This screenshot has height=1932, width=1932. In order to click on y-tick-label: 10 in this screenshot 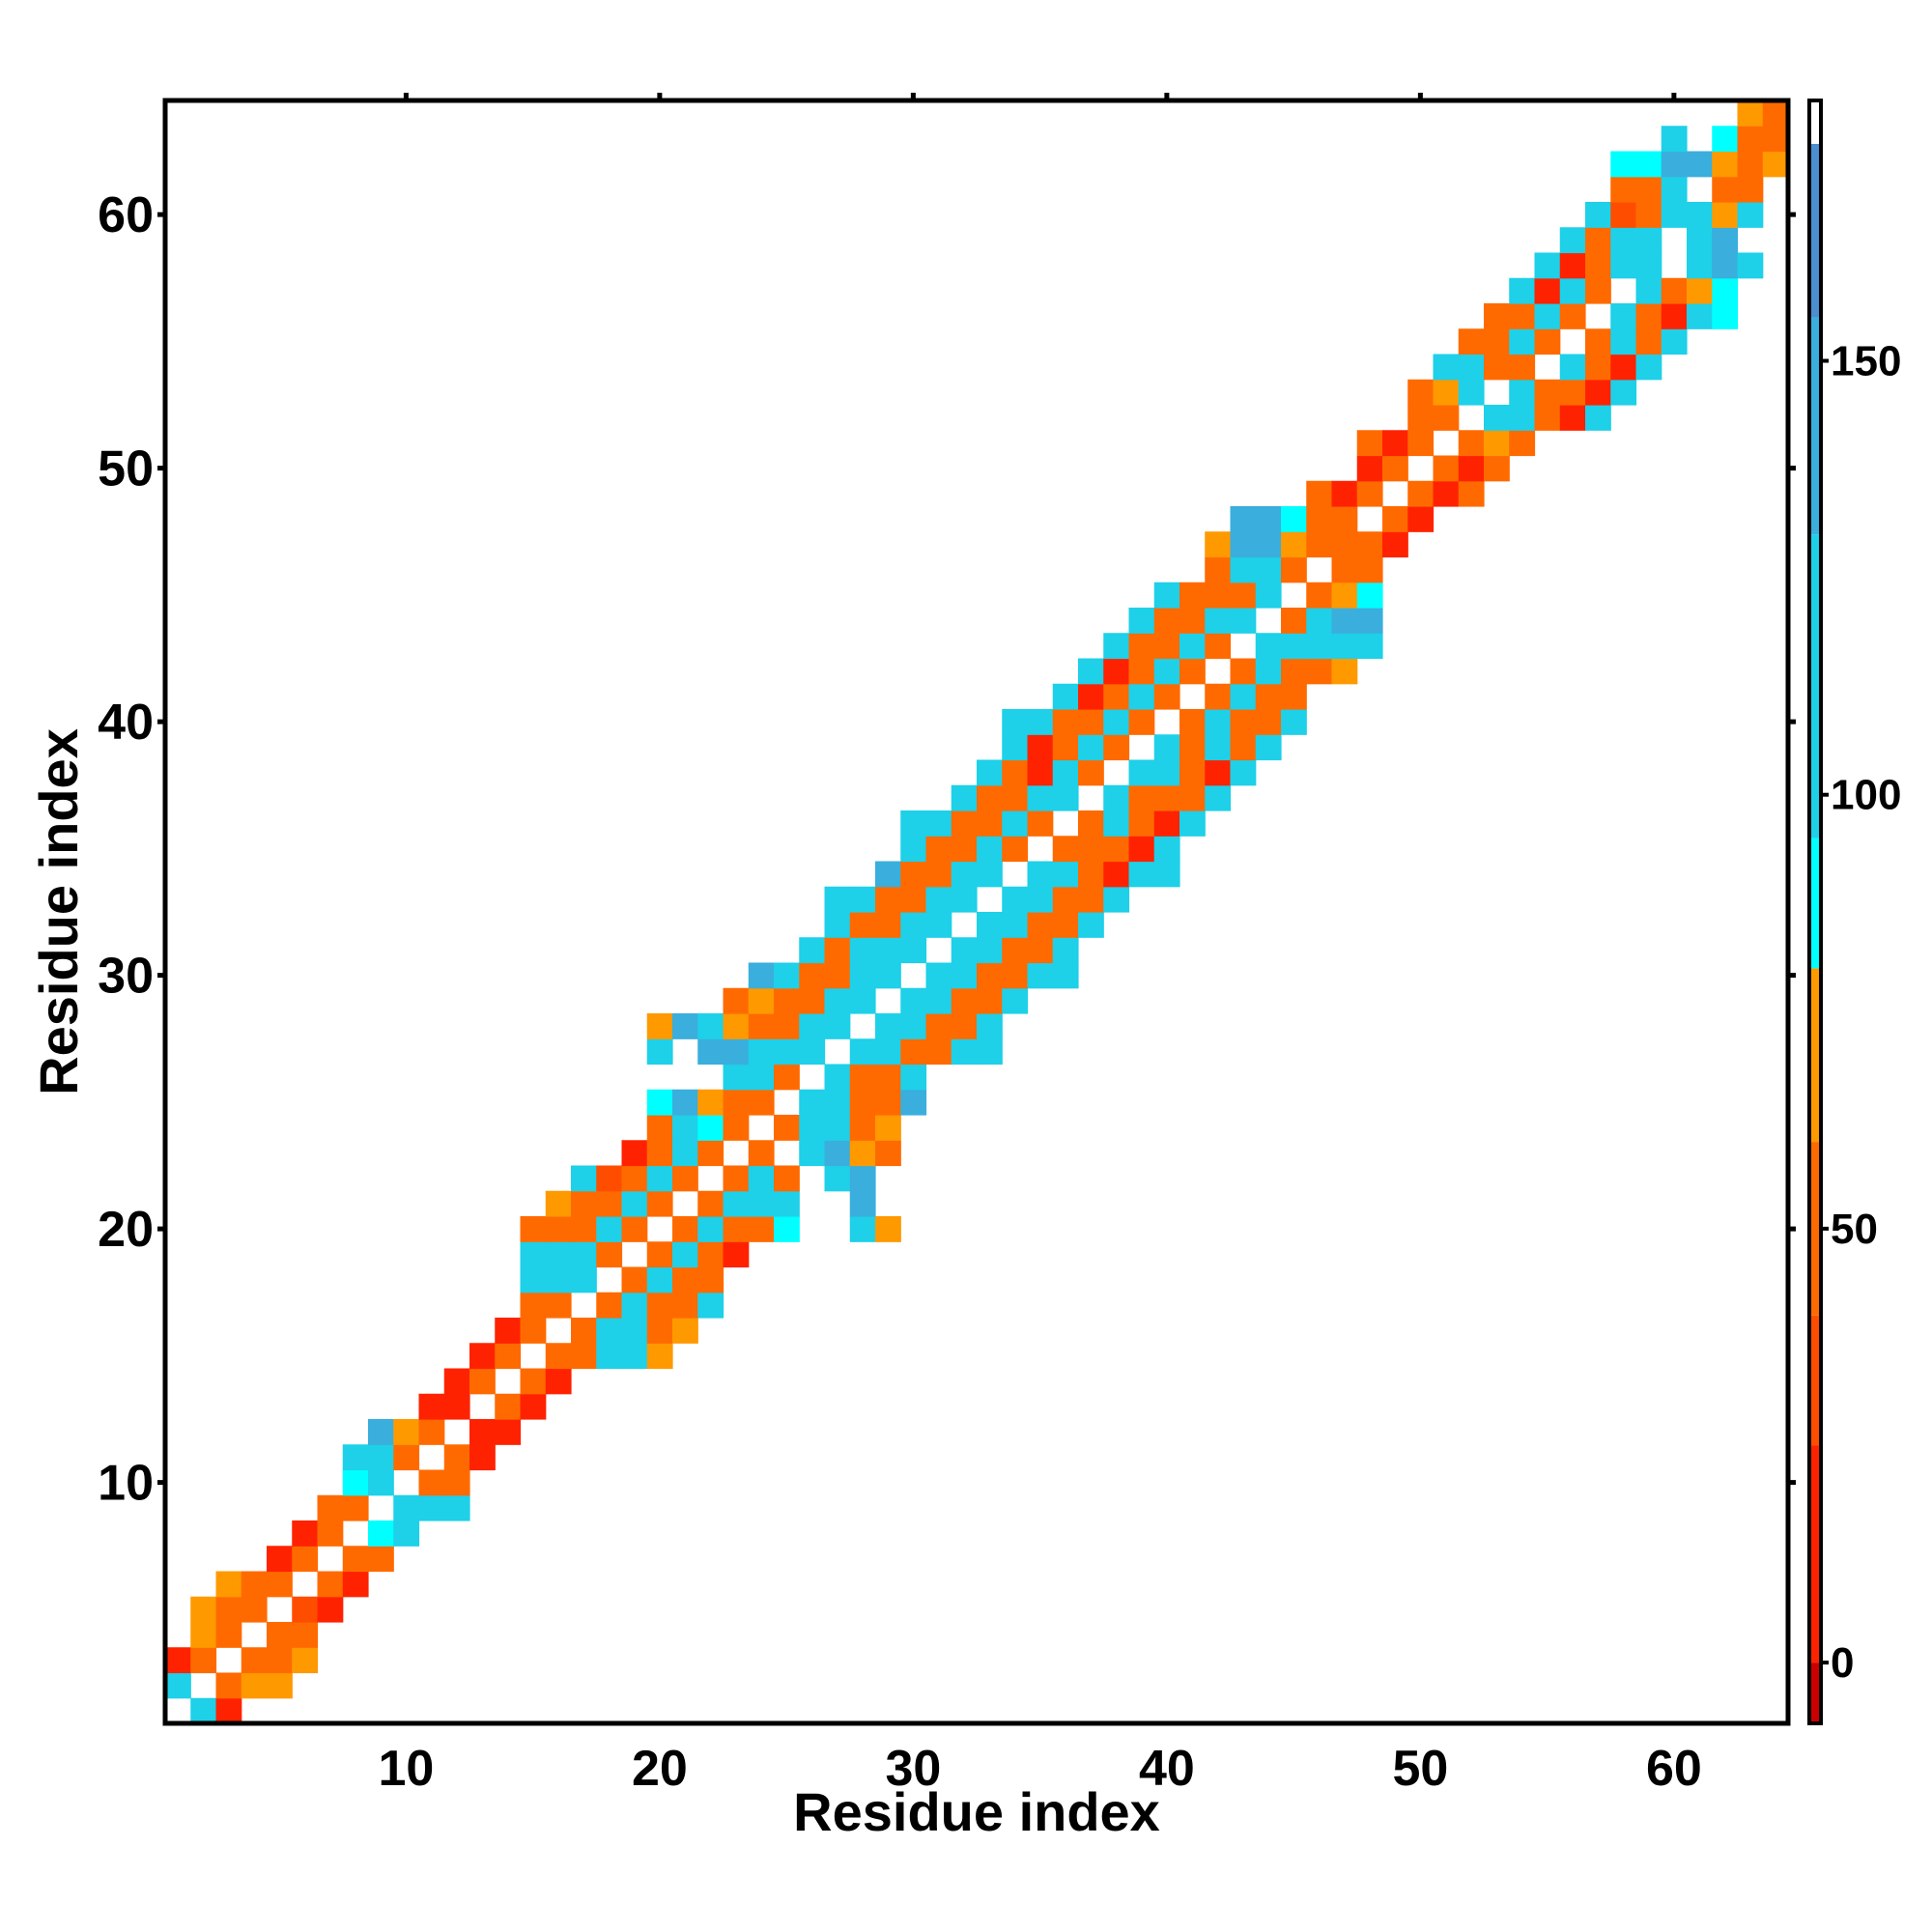, I will do `click(126, 1484)`.